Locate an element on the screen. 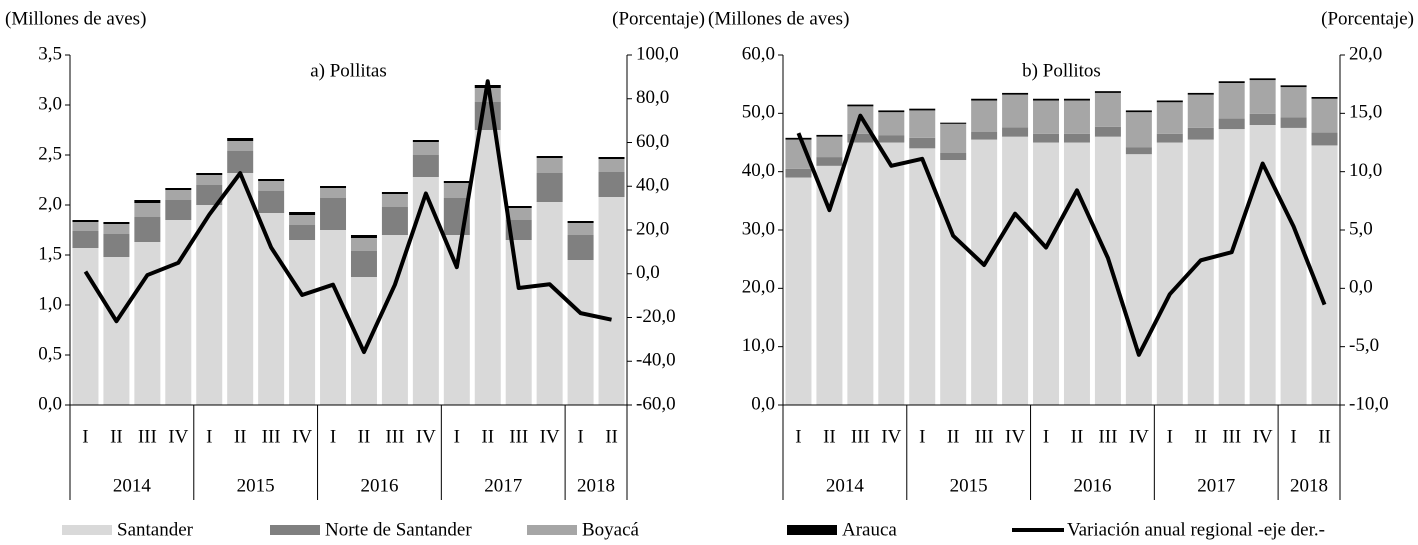 The height and width of the screenshot is (545, 1418). year-label: 2014 is located at coordinates (132, 485).